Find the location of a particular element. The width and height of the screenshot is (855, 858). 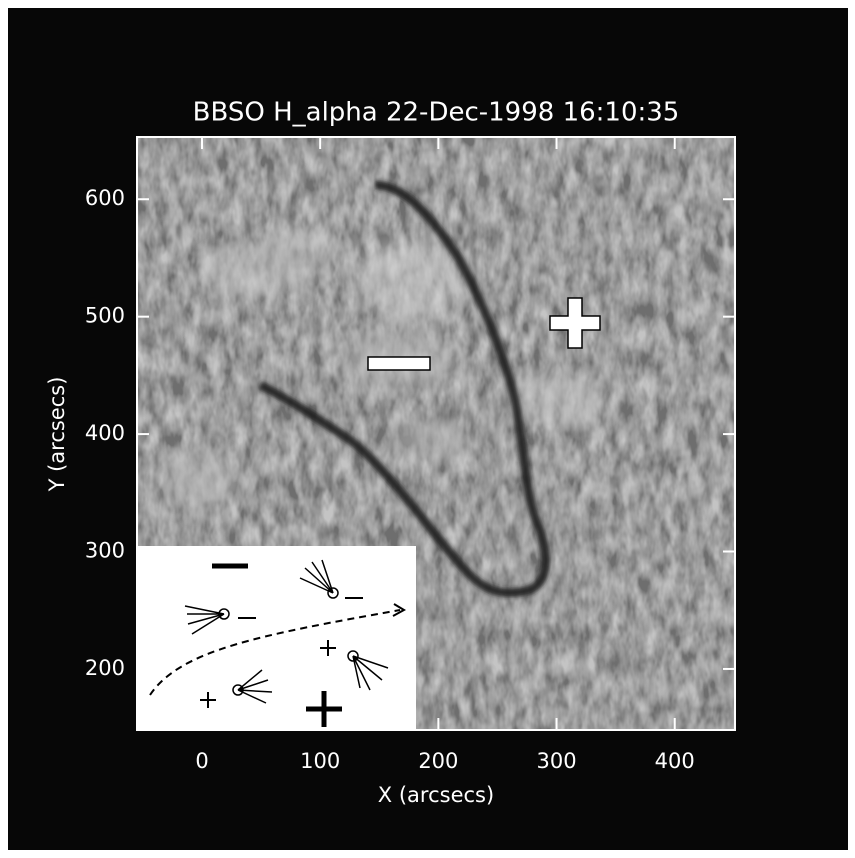

chart-title: BBSO H_alpha 22-Dec-1998 16:10:35 is located at coordinates (436, 113).